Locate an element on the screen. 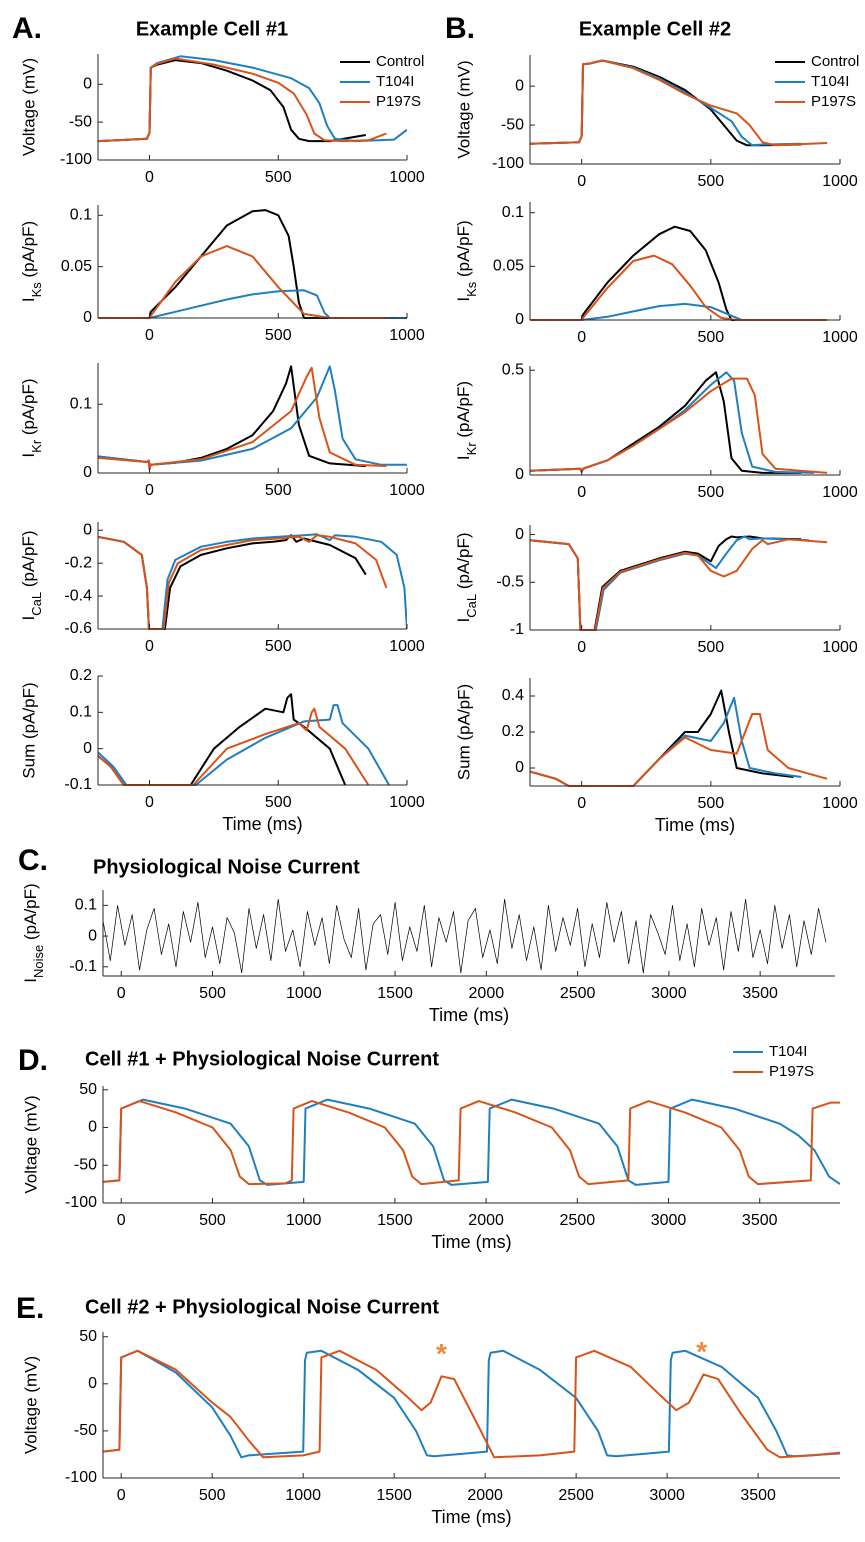 The image size is (865, 1542). y-axis-label: Voltage (mV) is located at coordinates (463, 109).